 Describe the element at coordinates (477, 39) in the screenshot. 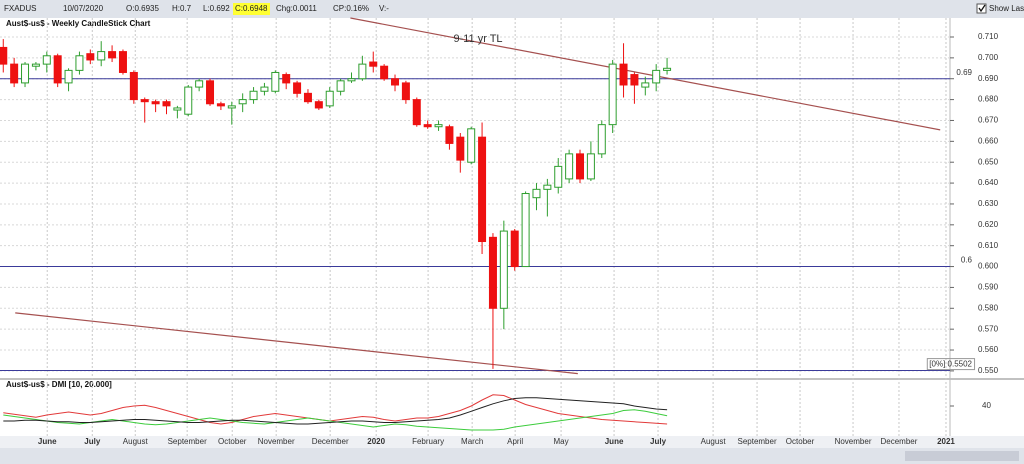

I see `trend-line-label: 9-11 yr TL` at that location.